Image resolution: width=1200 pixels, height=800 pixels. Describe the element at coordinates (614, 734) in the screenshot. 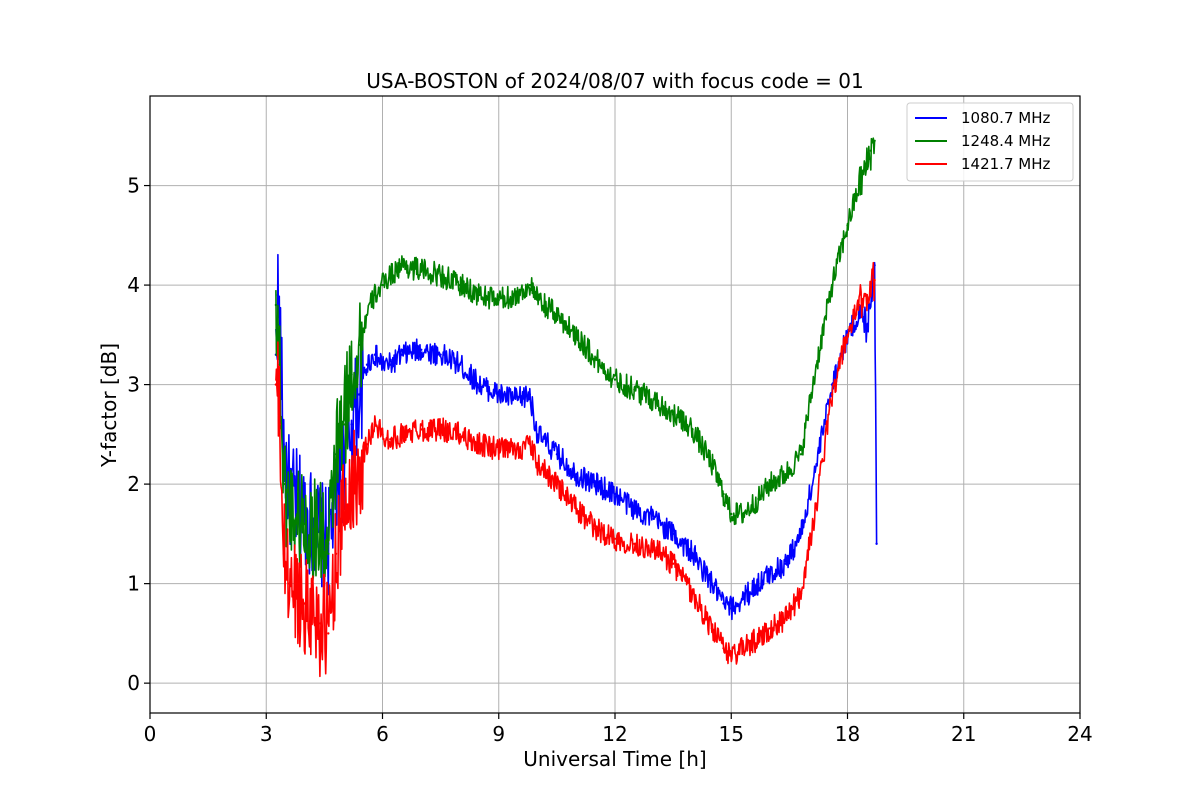

I see `x-tick-label: 12` at that location.